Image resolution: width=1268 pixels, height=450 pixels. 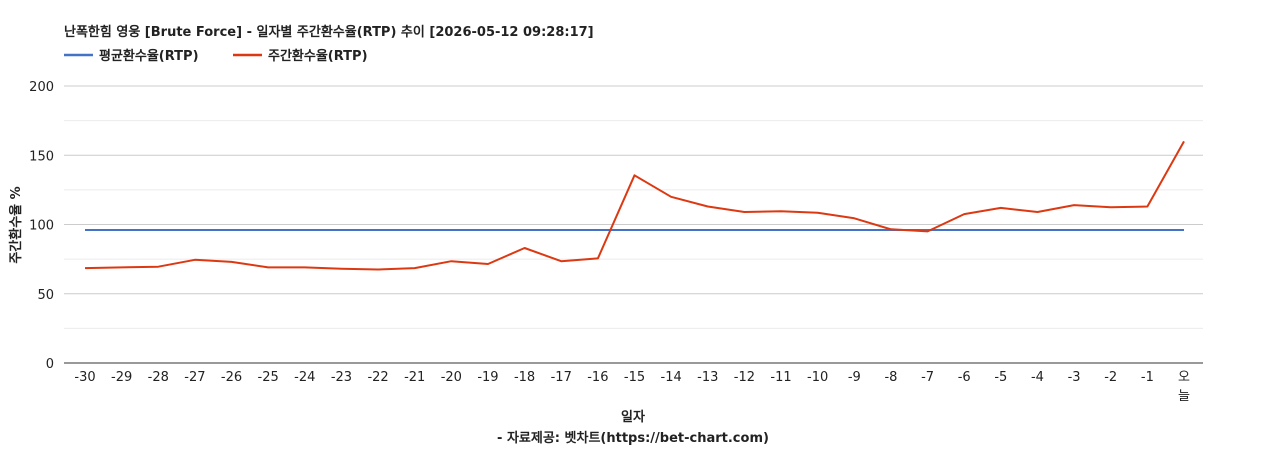 What do you see at coordinates (854, 377) in the screenshot?
I see `x-tick-label: -9` at bounding box center [854, 377].